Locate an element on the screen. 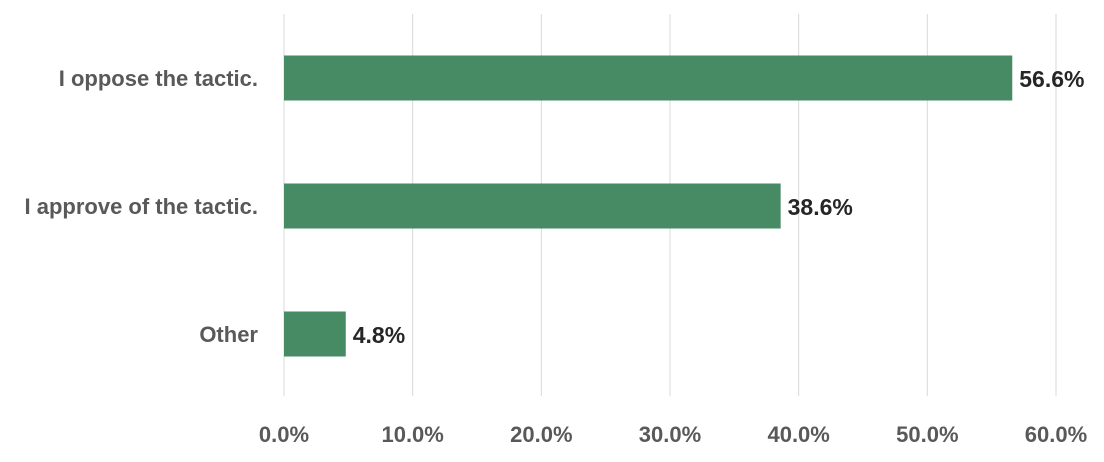  data-label: 4.8% is located at coordinates (379, 335).